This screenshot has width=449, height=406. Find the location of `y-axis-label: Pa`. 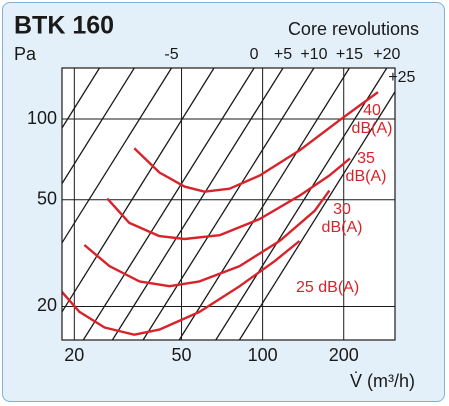

y-axis-label: Pa is located at coordinates (25, 54).